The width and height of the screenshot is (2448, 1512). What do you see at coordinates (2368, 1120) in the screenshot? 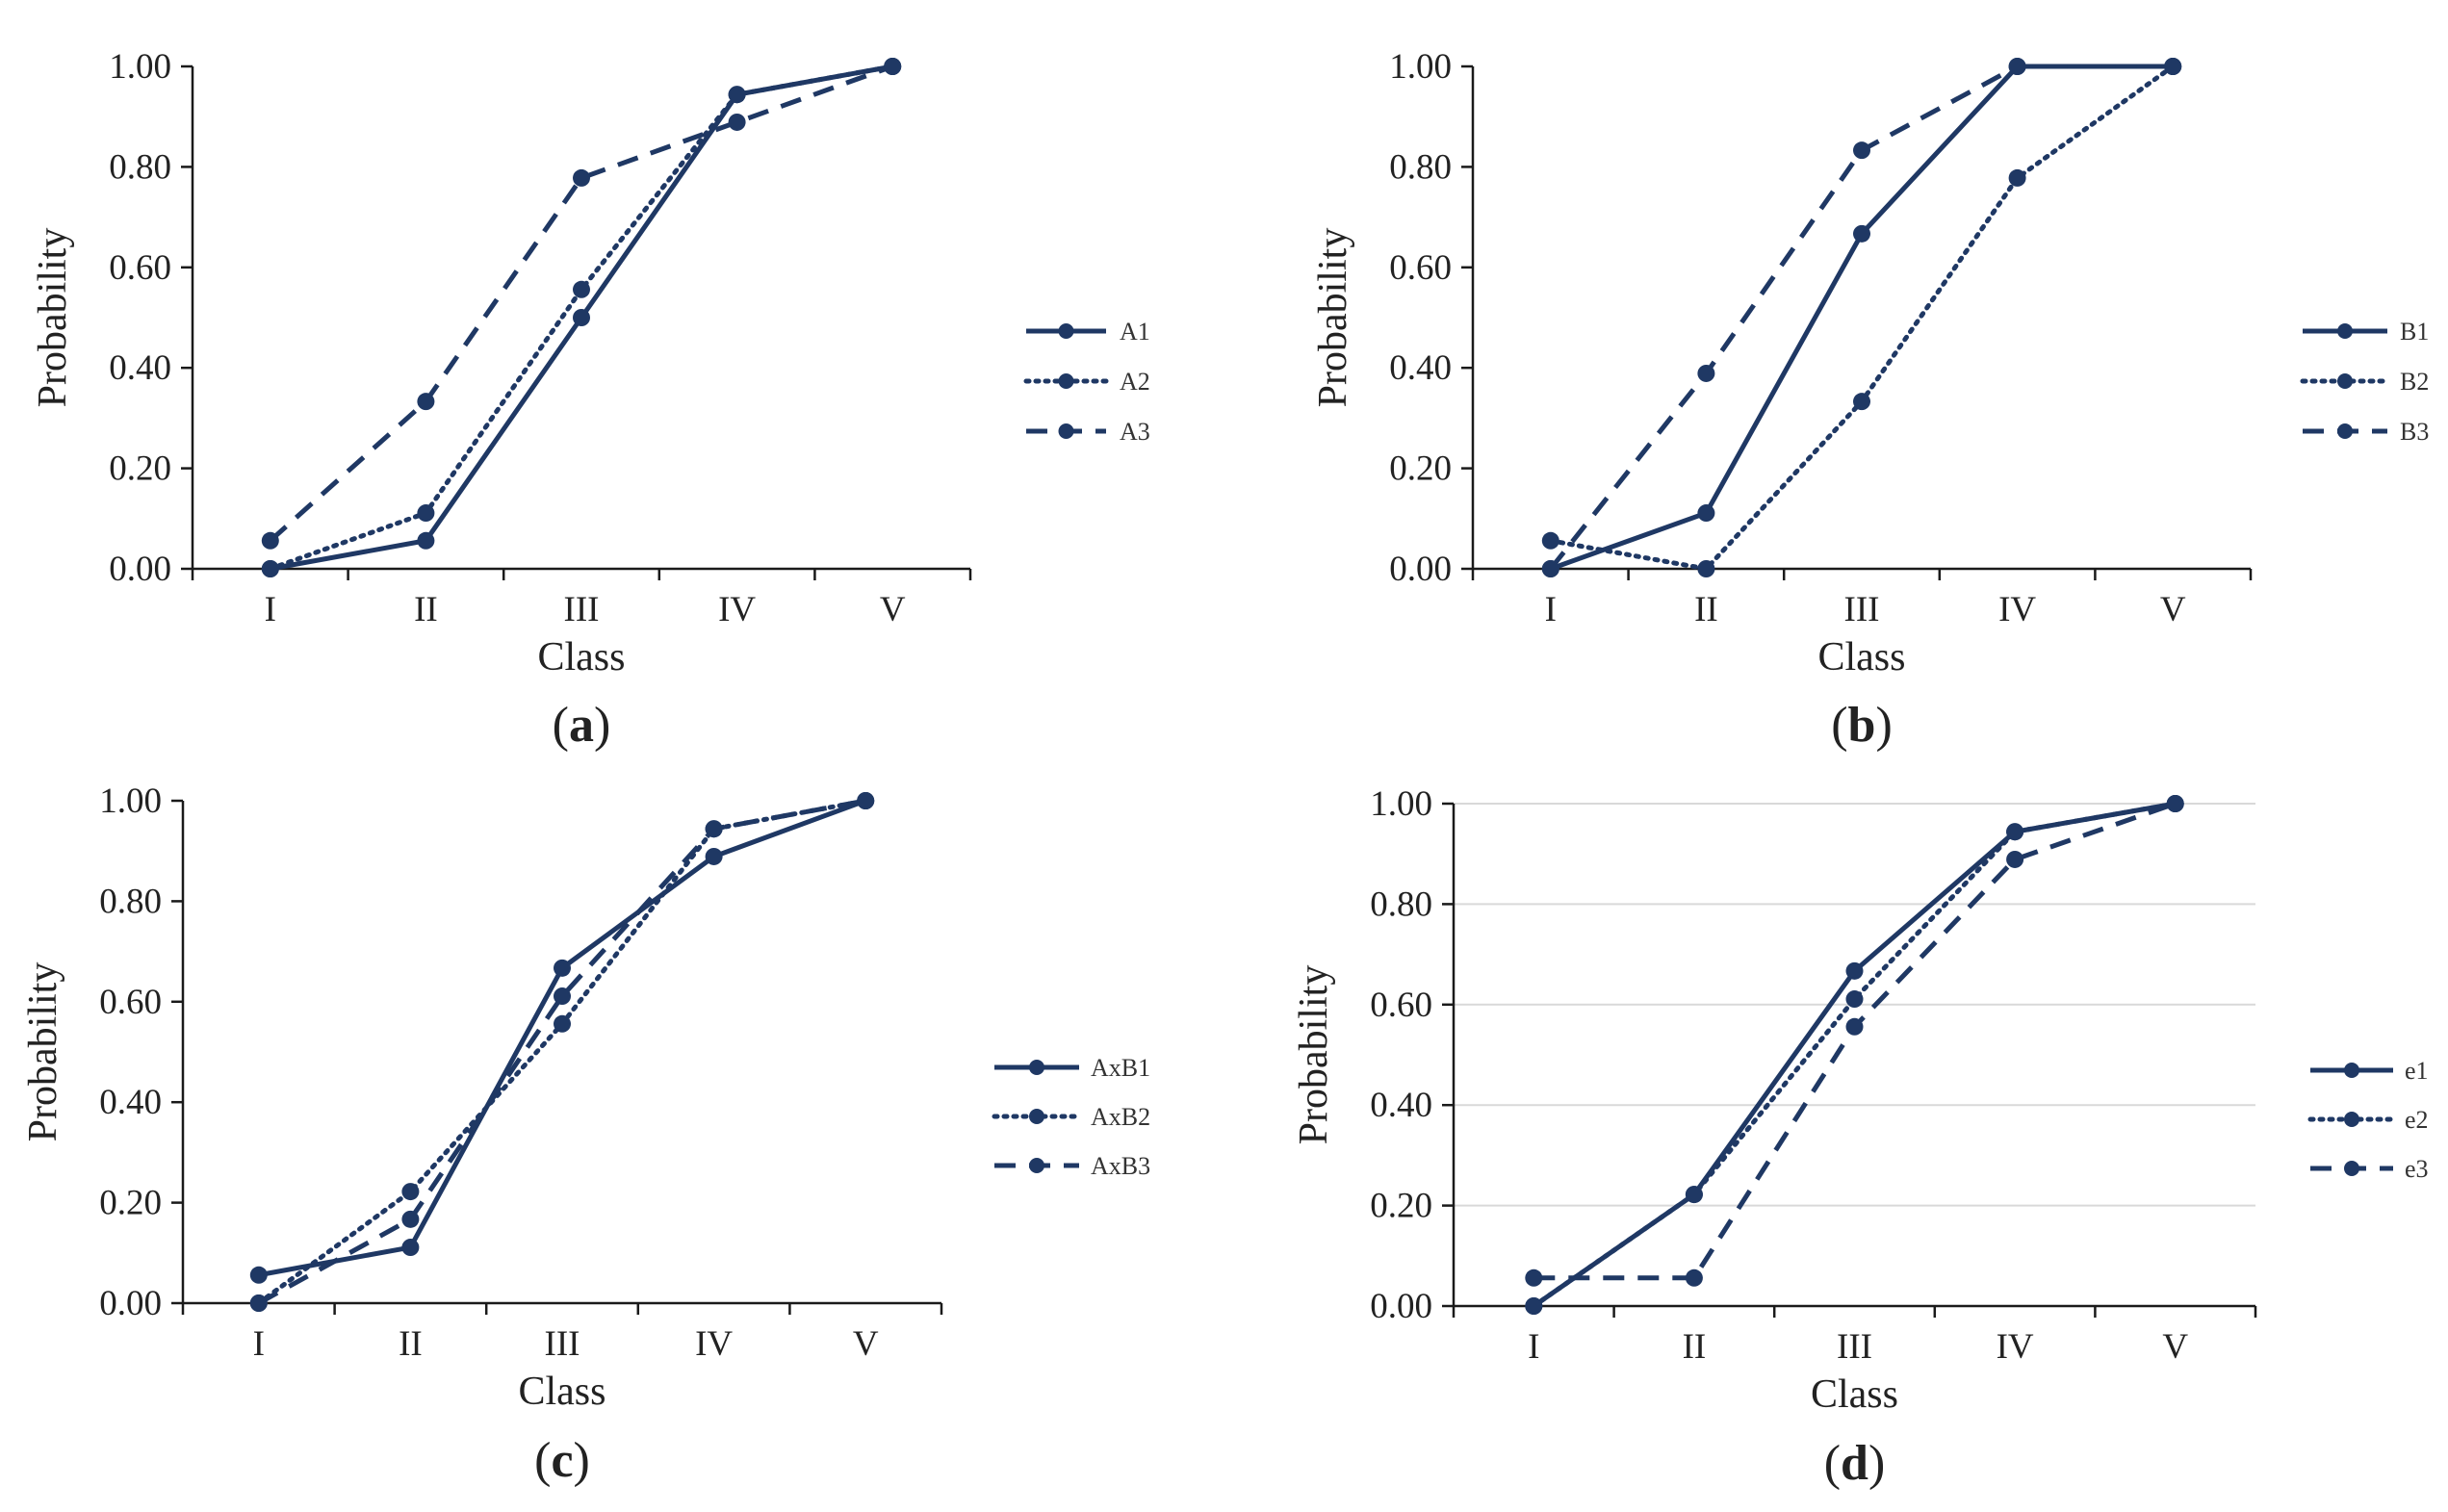
I see `legend-entry-e2: e2` at bounding box center [2368, 1120].